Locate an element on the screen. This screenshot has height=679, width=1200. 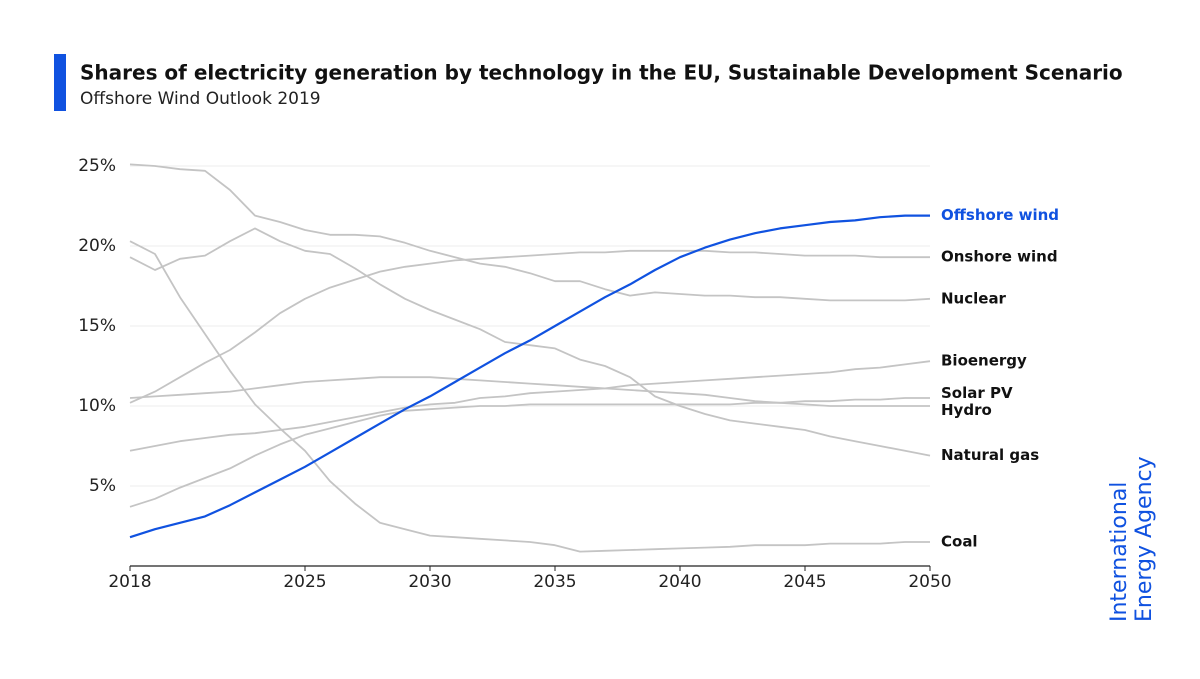
series-label: Onshore wind is located at coordinates (999, 257).